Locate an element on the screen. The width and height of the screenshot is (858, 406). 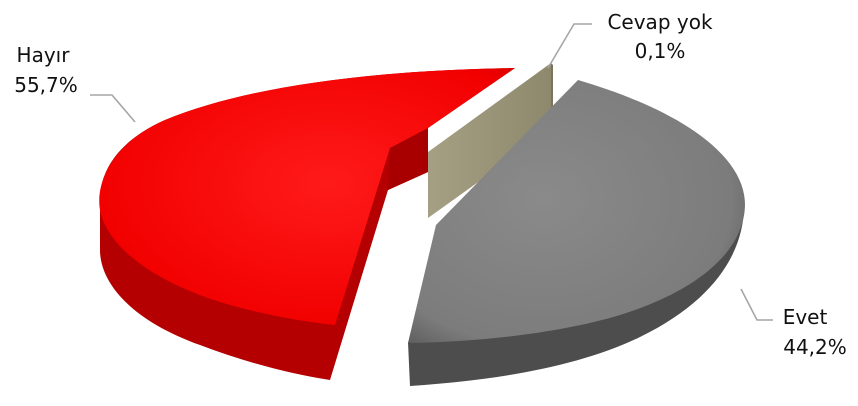
leader-line-cevap-yok is located at coordinates (569, 46).